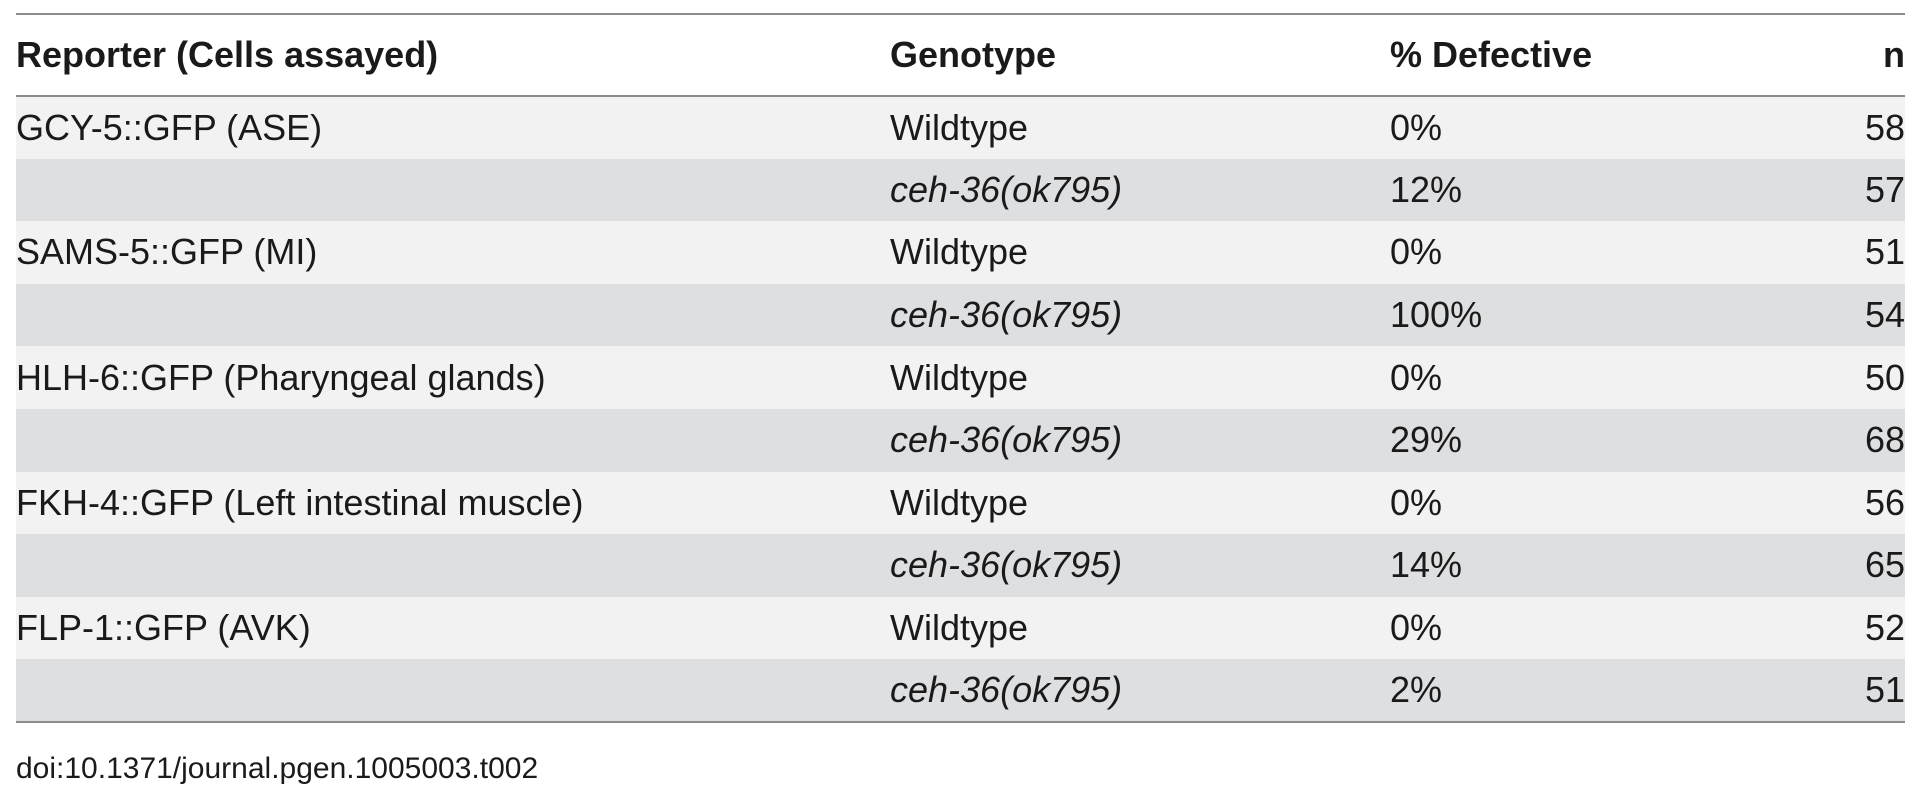 Image resolution: width=1917 pixels, height=800 pixels. I want to click on cell-defective: 12%, so click(1426, 189).